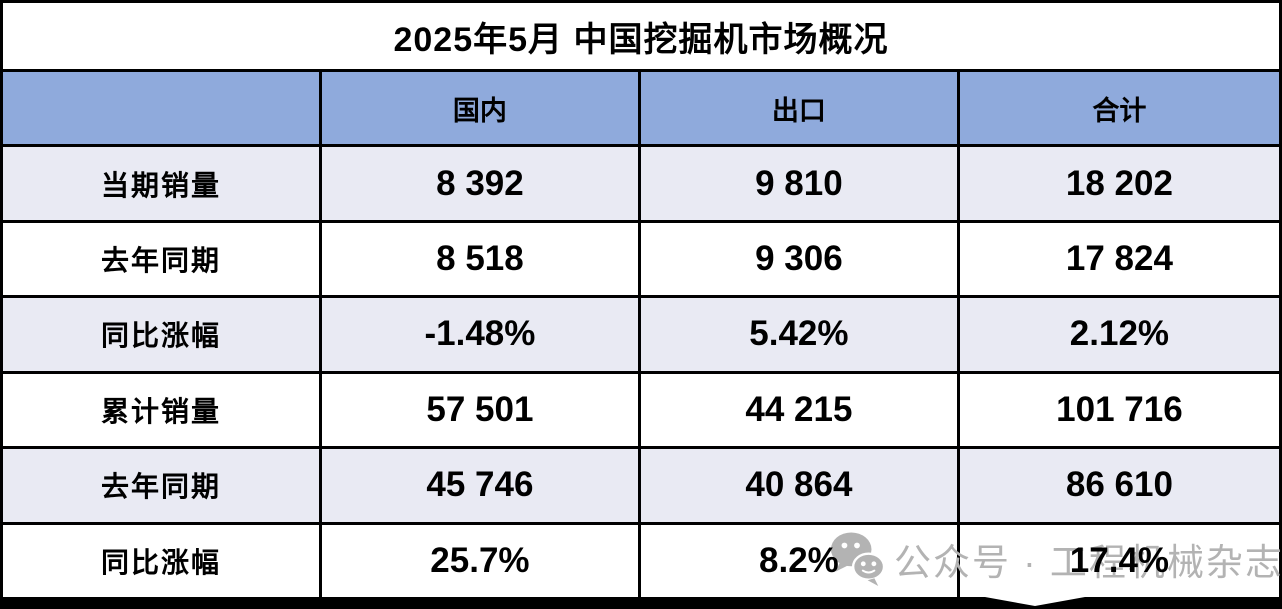 This screenshot has height=609, width=1282. Describe the element at coordinates (1119, 485) in the screenshot. I see `cell-lastyear-cum-total: 86 610` at that location.